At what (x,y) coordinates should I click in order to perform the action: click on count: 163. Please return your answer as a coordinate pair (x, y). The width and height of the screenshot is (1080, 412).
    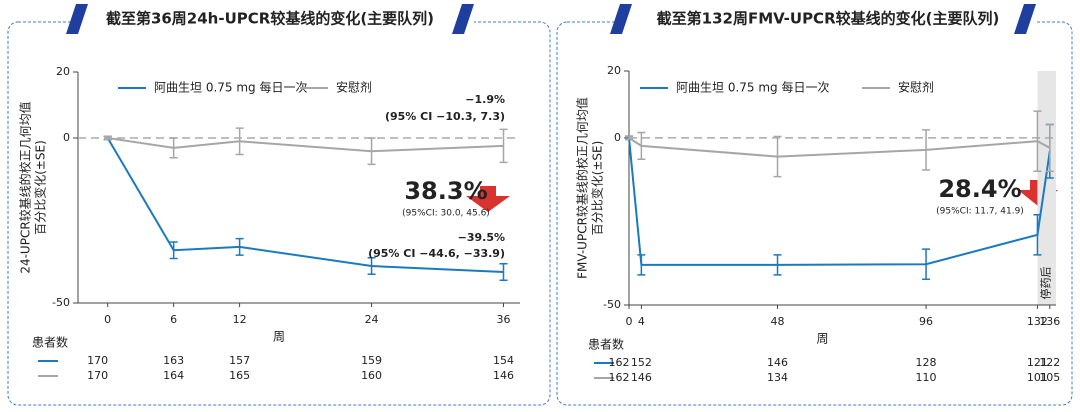
    Looking at the image, I should click on (173, 360).